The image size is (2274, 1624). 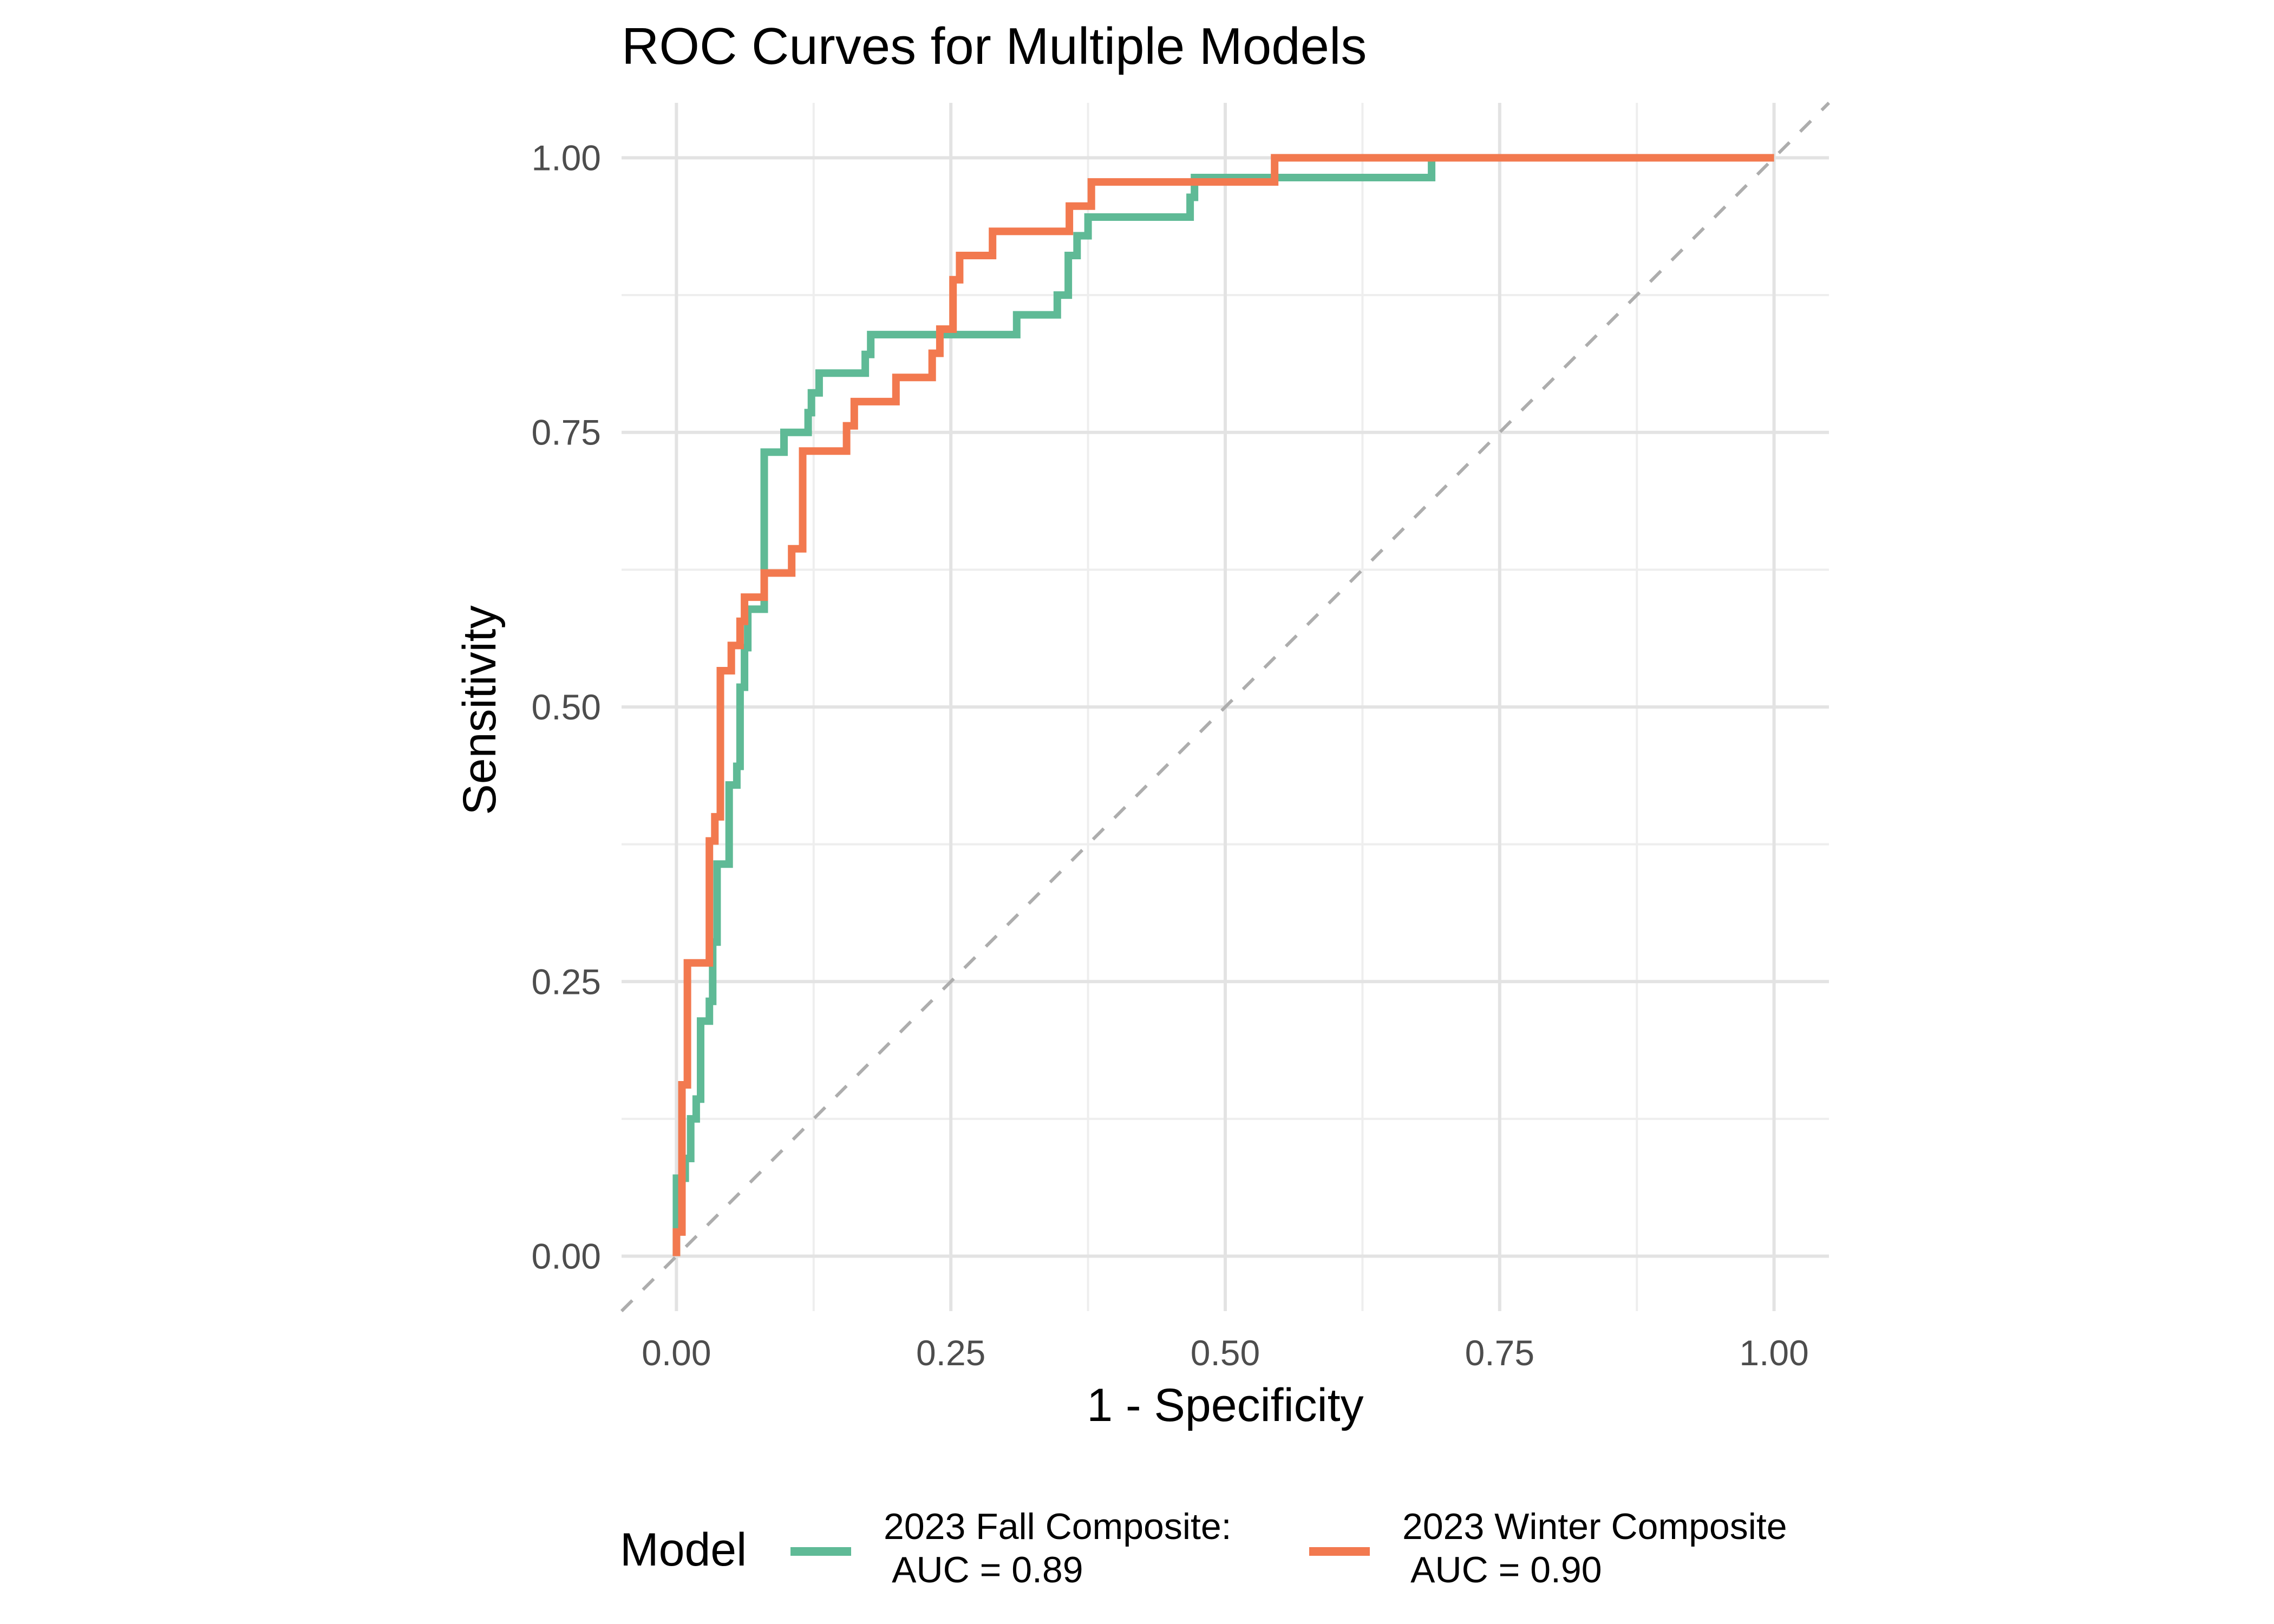 What do you see at coordinates (677, 1353) in the screenshot?
I see `x-tick-label: 0.00` at bounding box center [677, 1353].